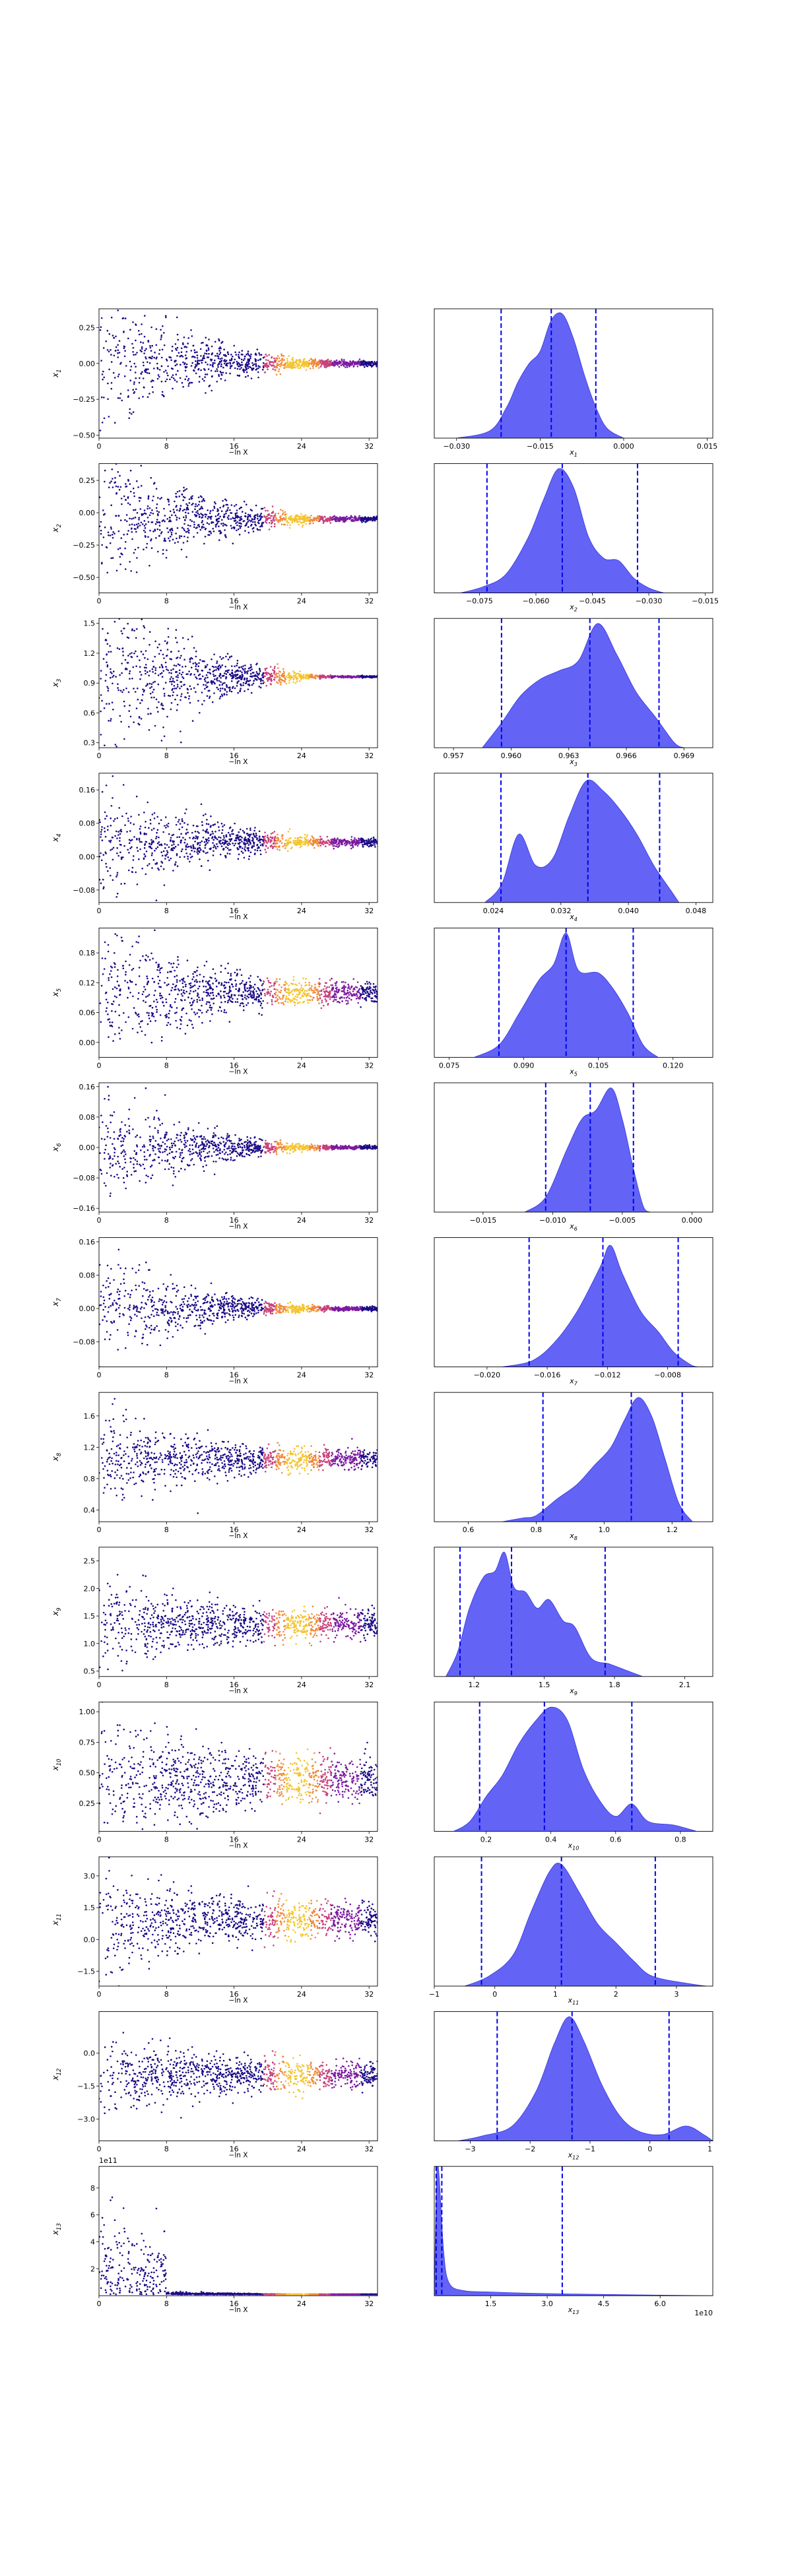 The height and width of the screenshot is (2576, 792). What do you see at coordinates (592, 601) in the screenshot?
I see `x-tick-label: −0.045` at bounding box center [592, 601].